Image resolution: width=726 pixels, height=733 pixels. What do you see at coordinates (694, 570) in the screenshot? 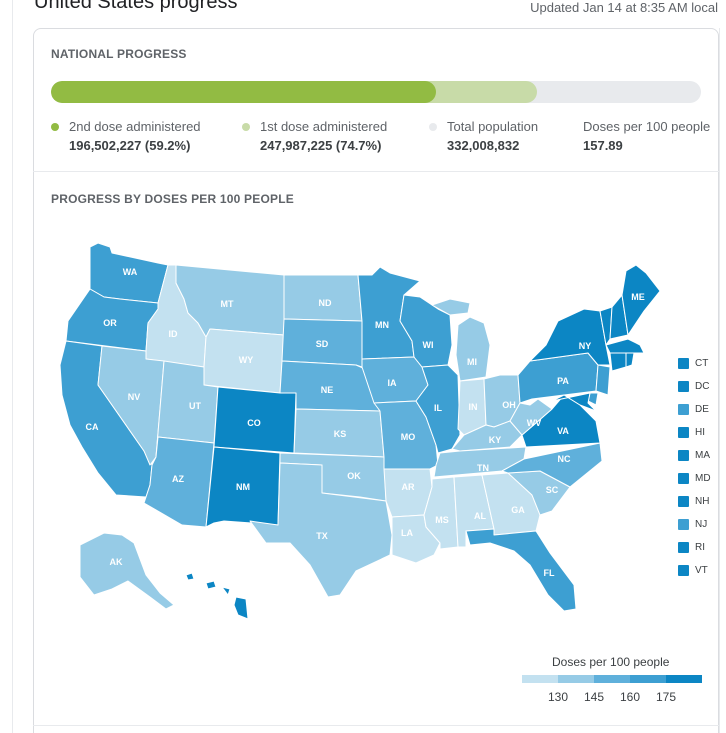
I see `small-state-VT: VT` at bounding box center [694, 570].